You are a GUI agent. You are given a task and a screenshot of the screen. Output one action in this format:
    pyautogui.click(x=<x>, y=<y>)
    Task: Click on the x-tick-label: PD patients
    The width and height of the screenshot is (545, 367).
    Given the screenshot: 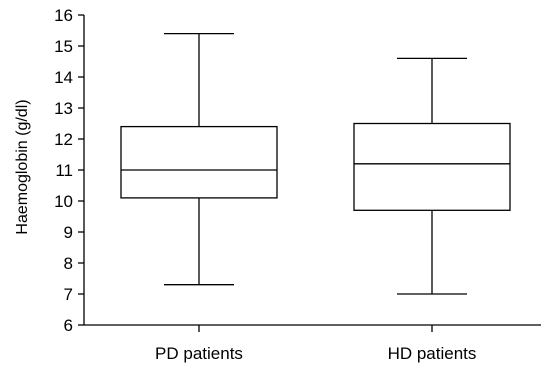 What is the action you would take?
    pyautogui.click(x=199, y=353)
    